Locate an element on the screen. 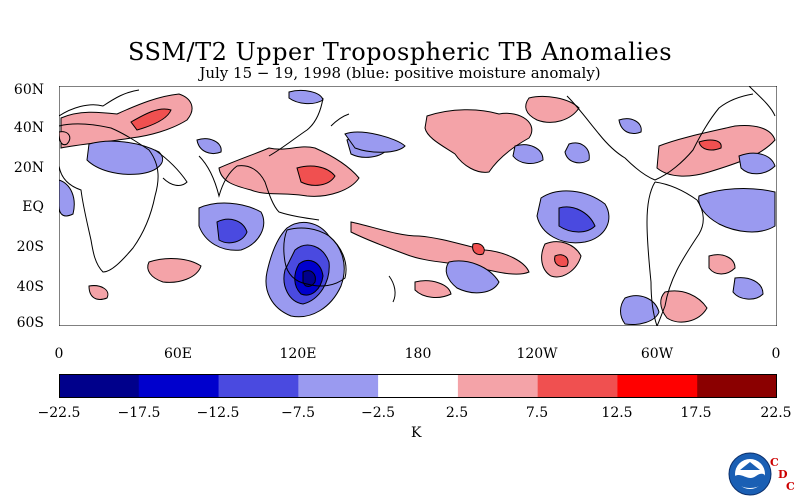 The image size is (800, 500). anomaly-region-south-america-south is located at coordinates (684, 306).